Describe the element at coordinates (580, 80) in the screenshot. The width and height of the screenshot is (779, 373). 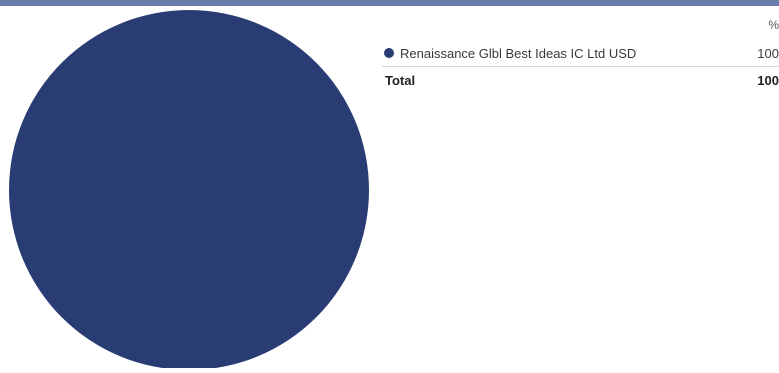
I see `total-row: Total 100` at that location.